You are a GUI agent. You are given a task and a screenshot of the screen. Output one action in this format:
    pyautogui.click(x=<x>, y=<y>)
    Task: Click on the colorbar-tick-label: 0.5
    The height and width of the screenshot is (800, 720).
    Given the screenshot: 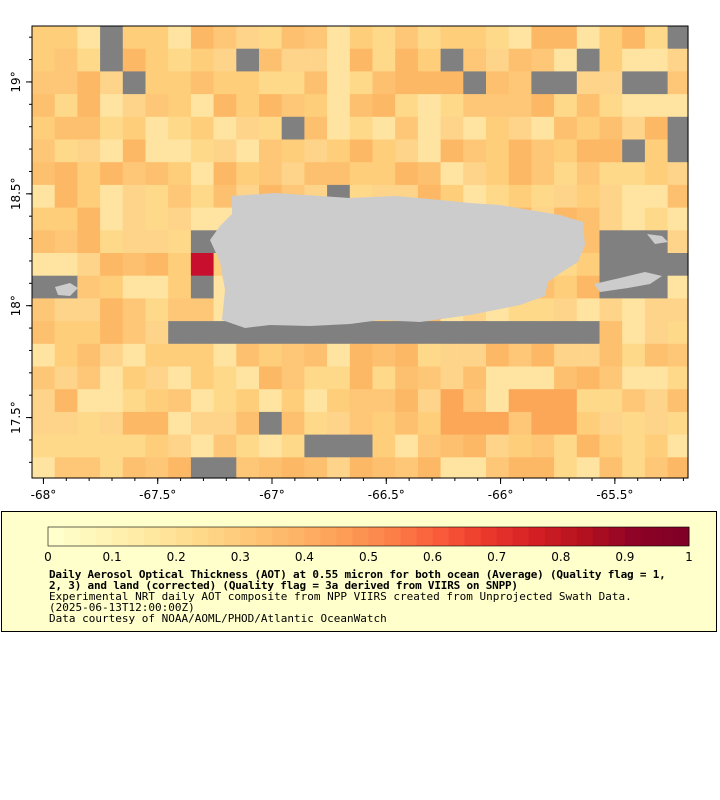 What is the action you would take?
    pyautogui.click(x=368, y=557)
    